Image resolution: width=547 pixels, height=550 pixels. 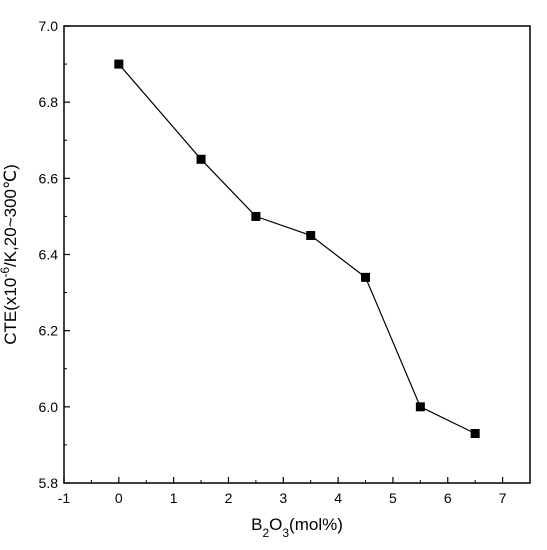 I want to click on y-tick-label: 5.8, so click(x=49, y=483).